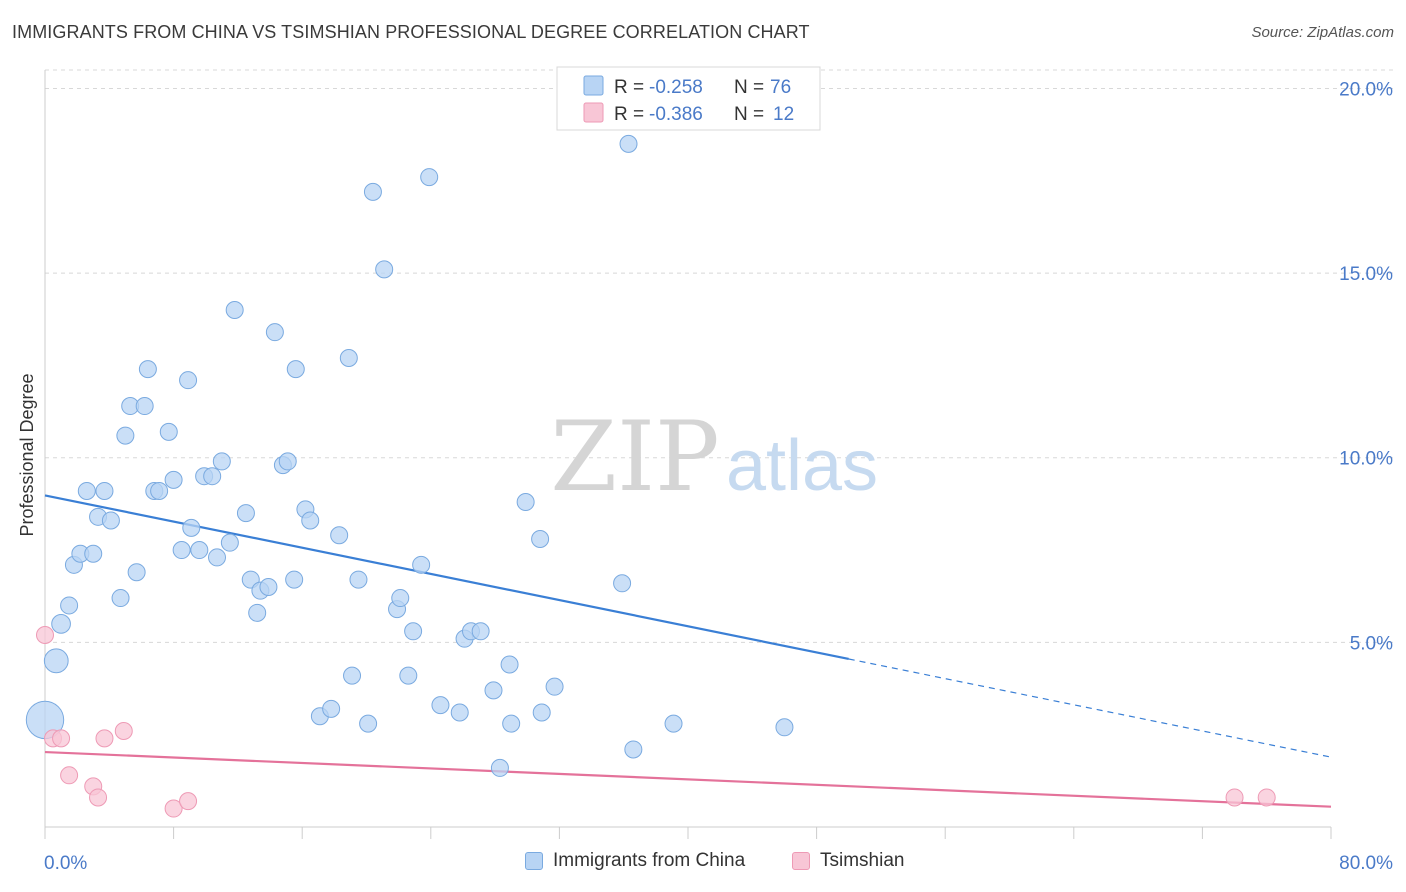 The image size is (1406, 892). Describe the element at coordinates (649, 860) in the screenshot. I see `legend-label-china: Immigrants from China` at that location.